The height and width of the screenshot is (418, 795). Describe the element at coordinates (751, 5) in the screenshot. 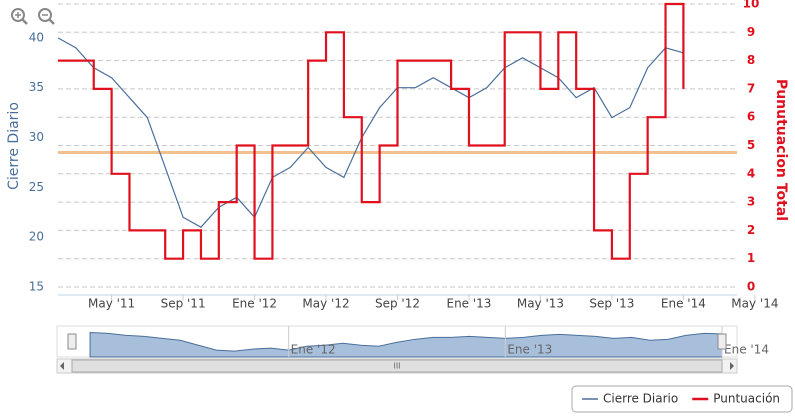

I see `y2-tick-label: 10` at that location.